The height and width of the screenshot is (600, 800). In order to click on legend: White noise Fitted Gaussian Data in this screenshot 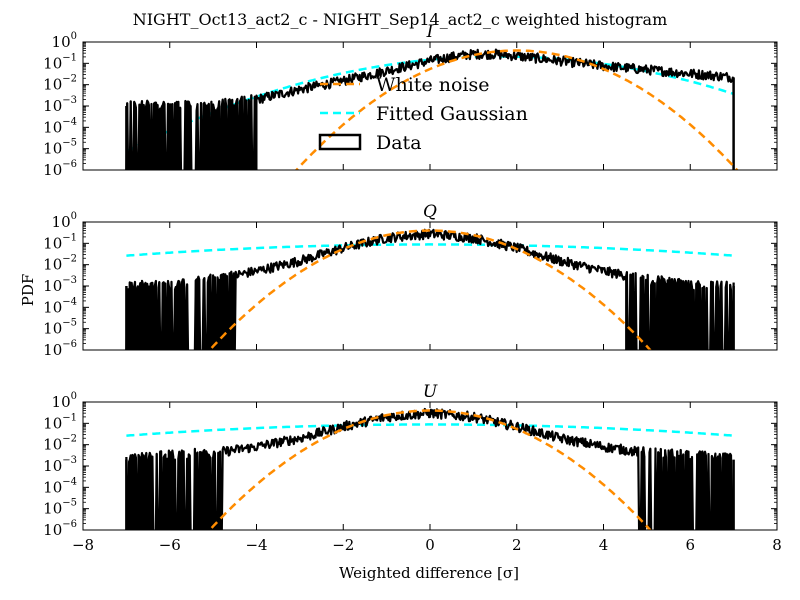, I will do `click(423, 114)`.